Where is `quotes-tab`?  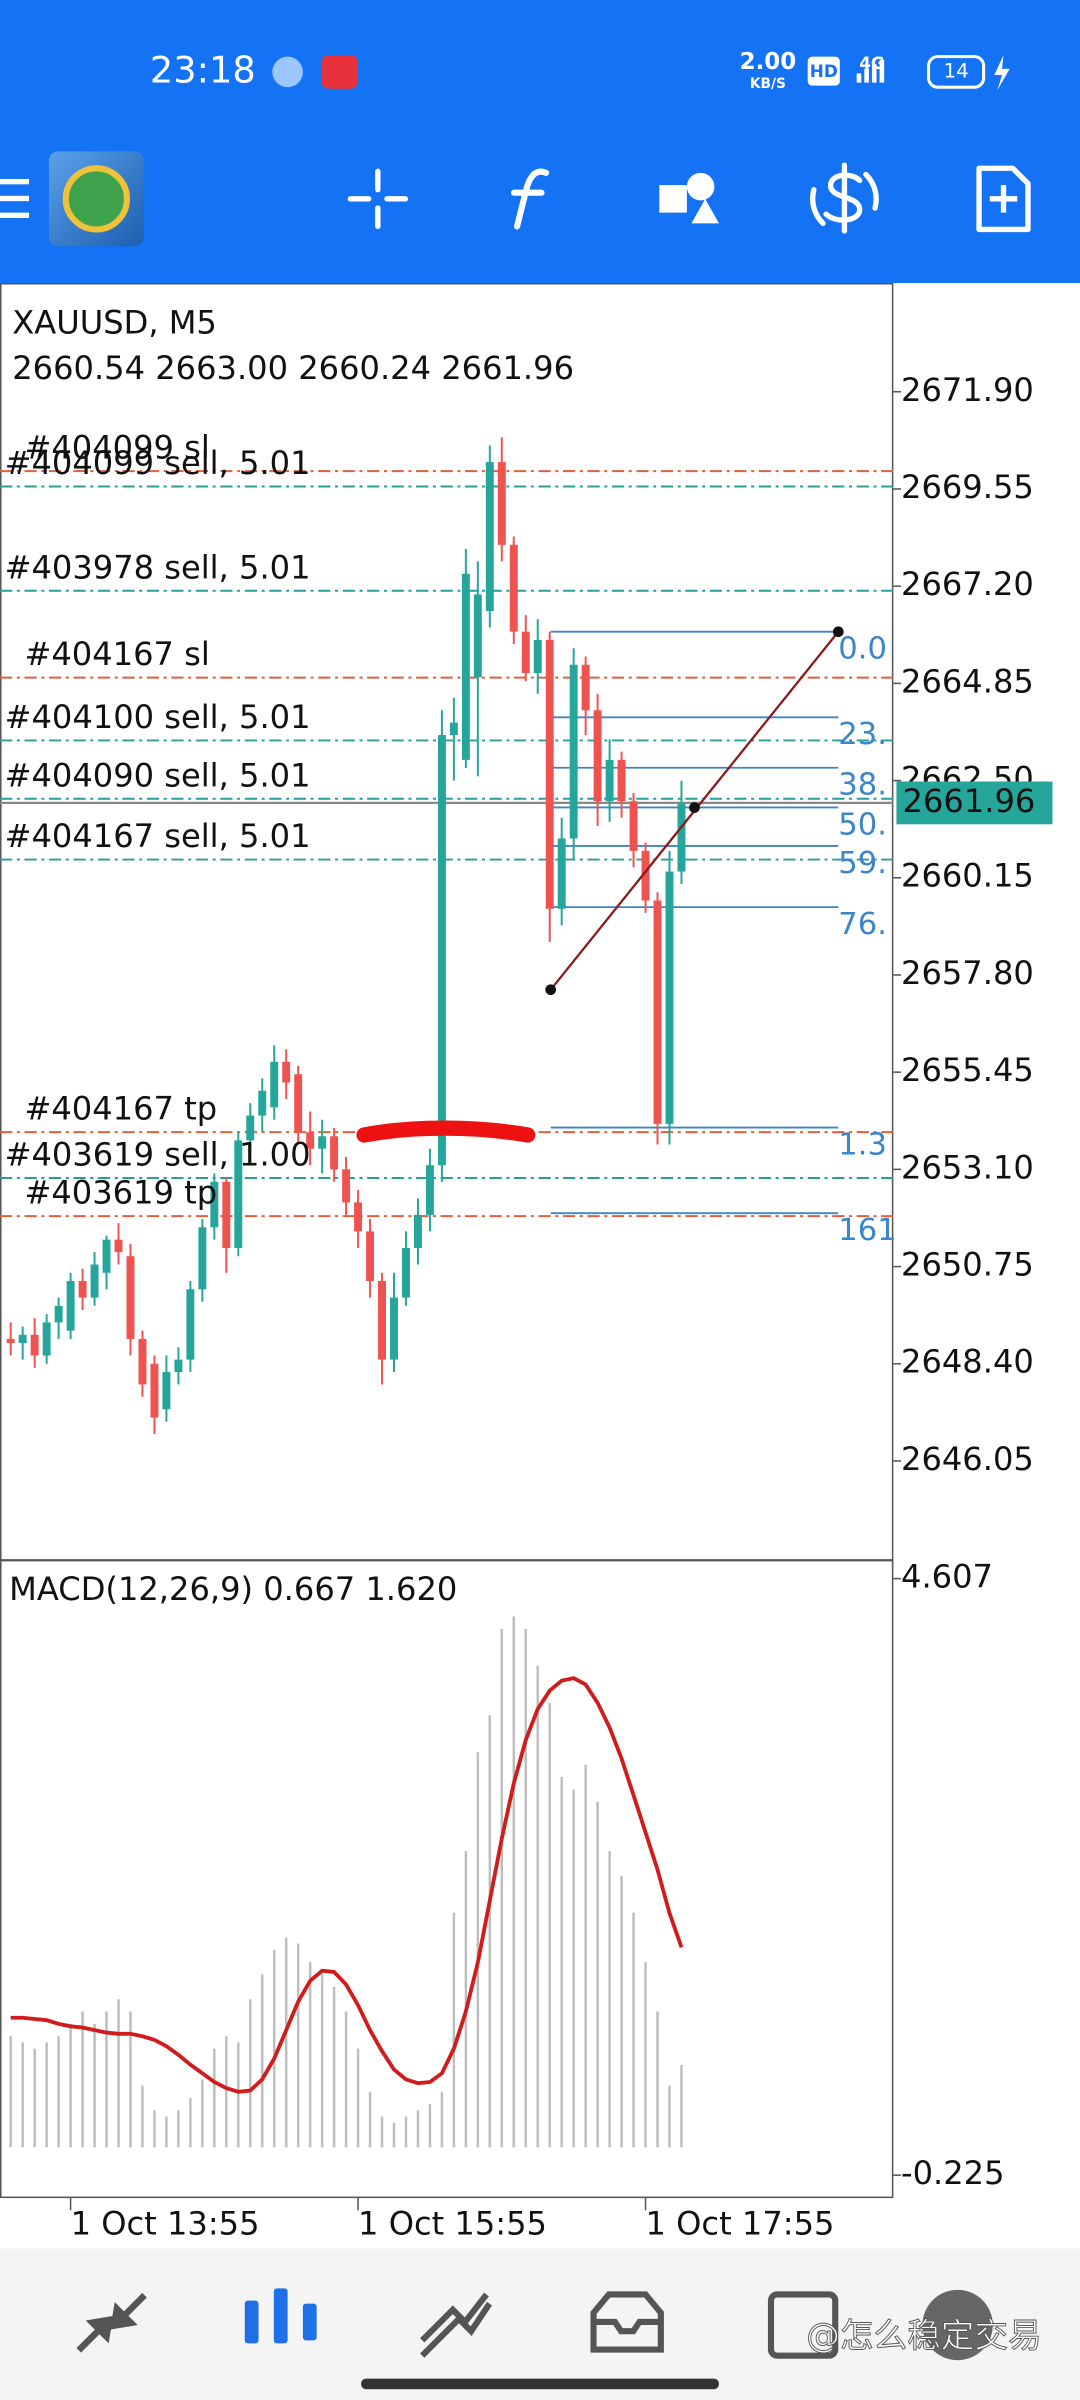
quotes-tab is located at coordinates (111, 2322).